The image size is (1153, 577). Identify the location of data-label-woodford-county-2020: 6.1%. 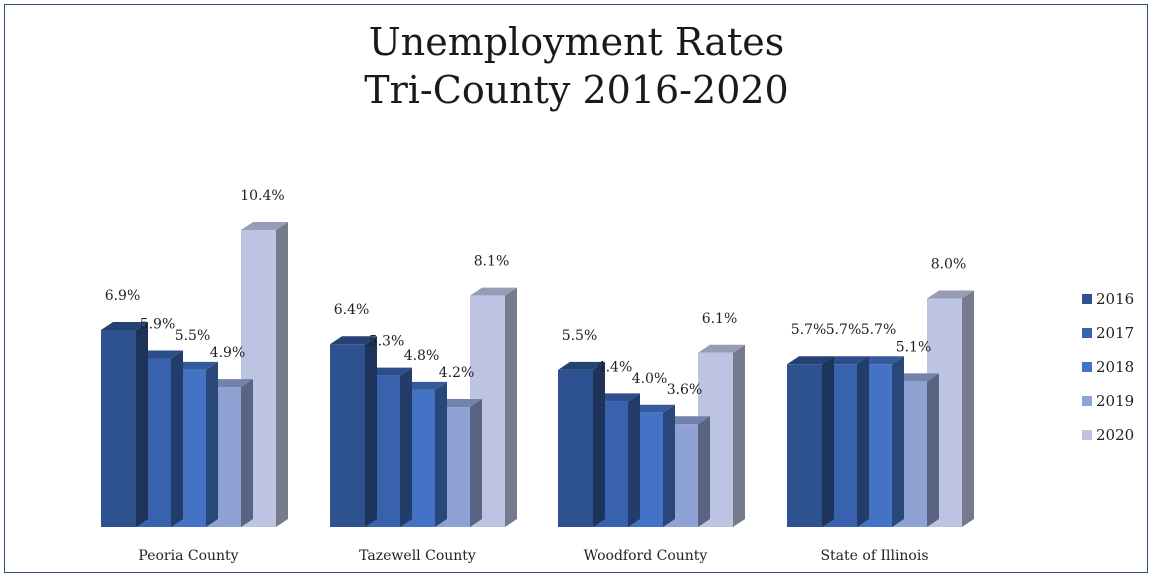
(720, 319).